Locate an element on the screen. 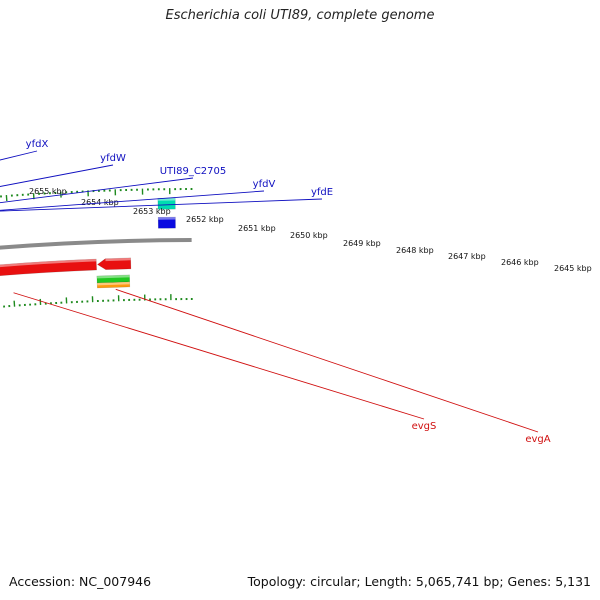 This screenshot has width=600, height=600. gene-label-yfdE: yfdE is located at coordinates (322, 192).